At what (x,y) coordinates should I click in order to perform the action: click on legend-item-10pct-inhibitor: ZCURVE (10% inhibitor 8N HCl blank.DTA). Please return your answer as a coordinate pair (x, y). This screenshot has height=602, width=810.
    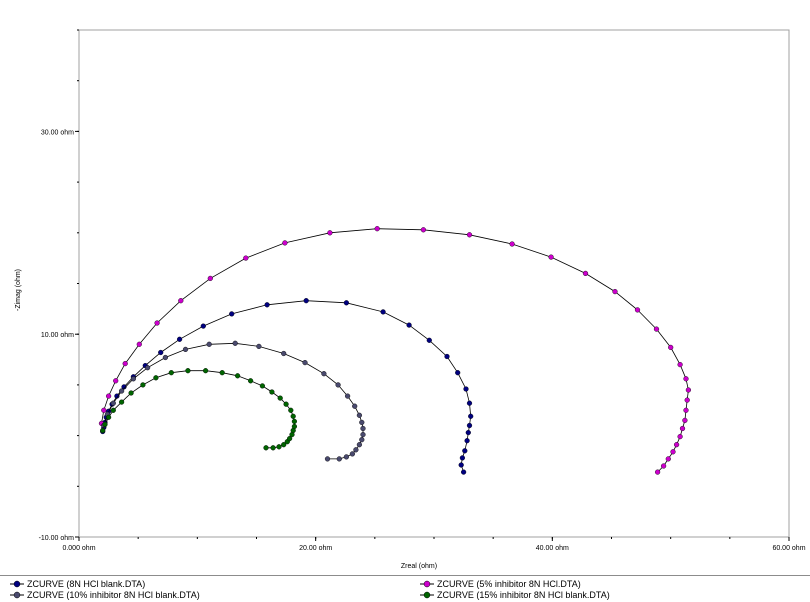
    Looking at the image, I should click on (105, 595).